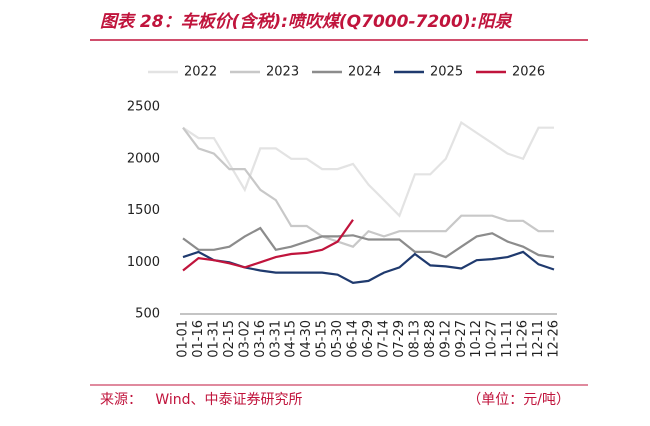  What do you see at coordinates (528, 72) in the screenshot?
I see `legend-label: 2026` at bounding box center [528, 72].